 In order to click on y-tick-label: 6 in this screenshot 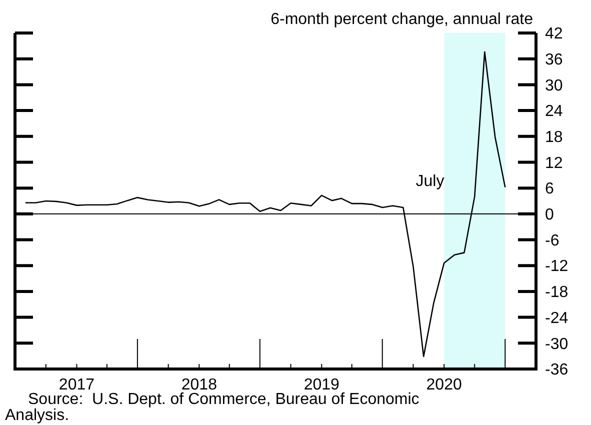, I will do `click(549, 189)`.